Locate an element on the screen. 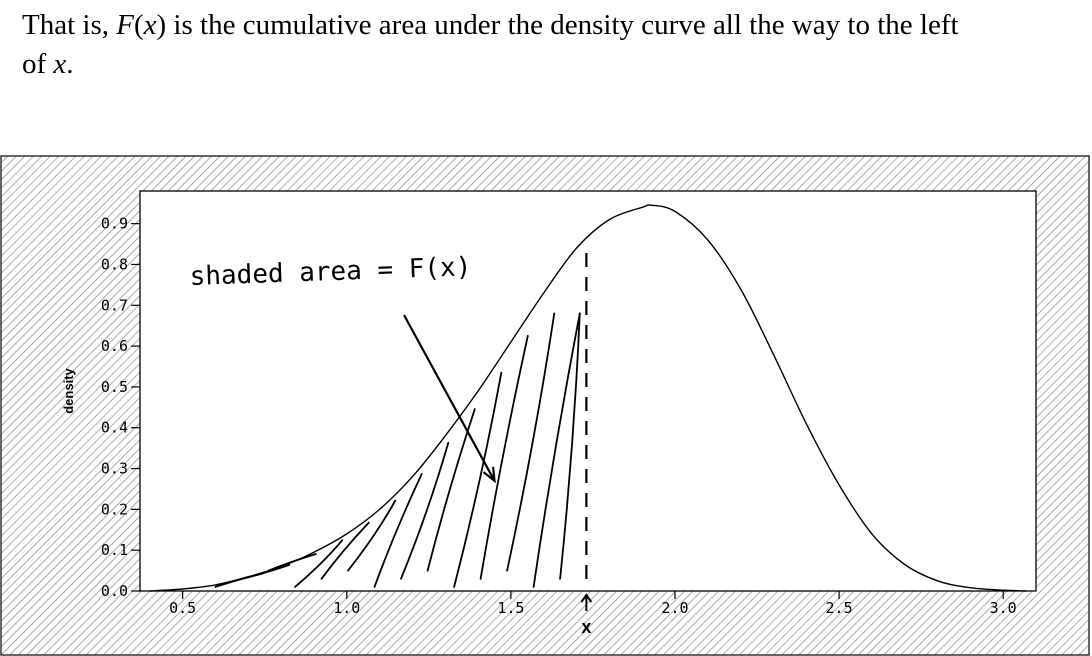 This screenshot has width=1092, height=656. y-tick-label: 0.3 is located at coordinates (114, 469).